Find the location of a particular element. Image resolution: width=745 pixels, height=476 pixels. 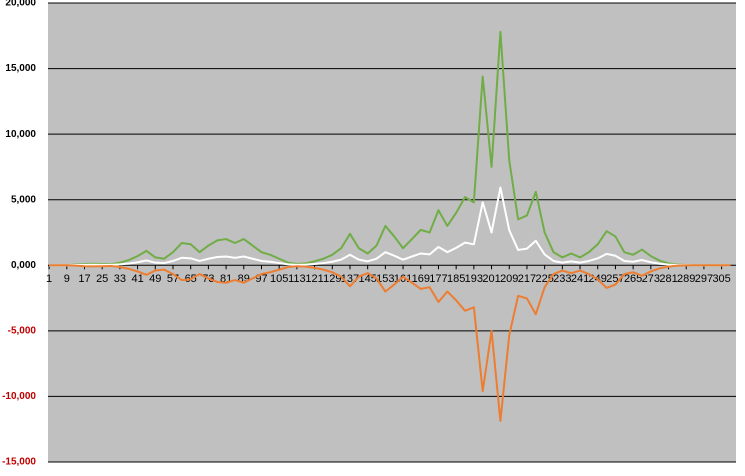

x-tick-label: 305 is located at coordinates (721, 279).